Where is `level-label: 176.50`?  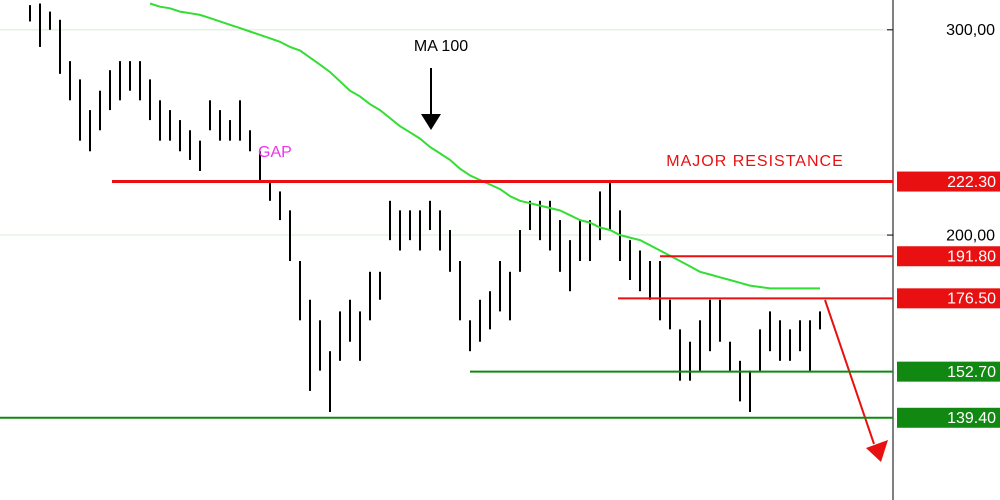
level-label: 176.50 is located at coordinates (971, 299).